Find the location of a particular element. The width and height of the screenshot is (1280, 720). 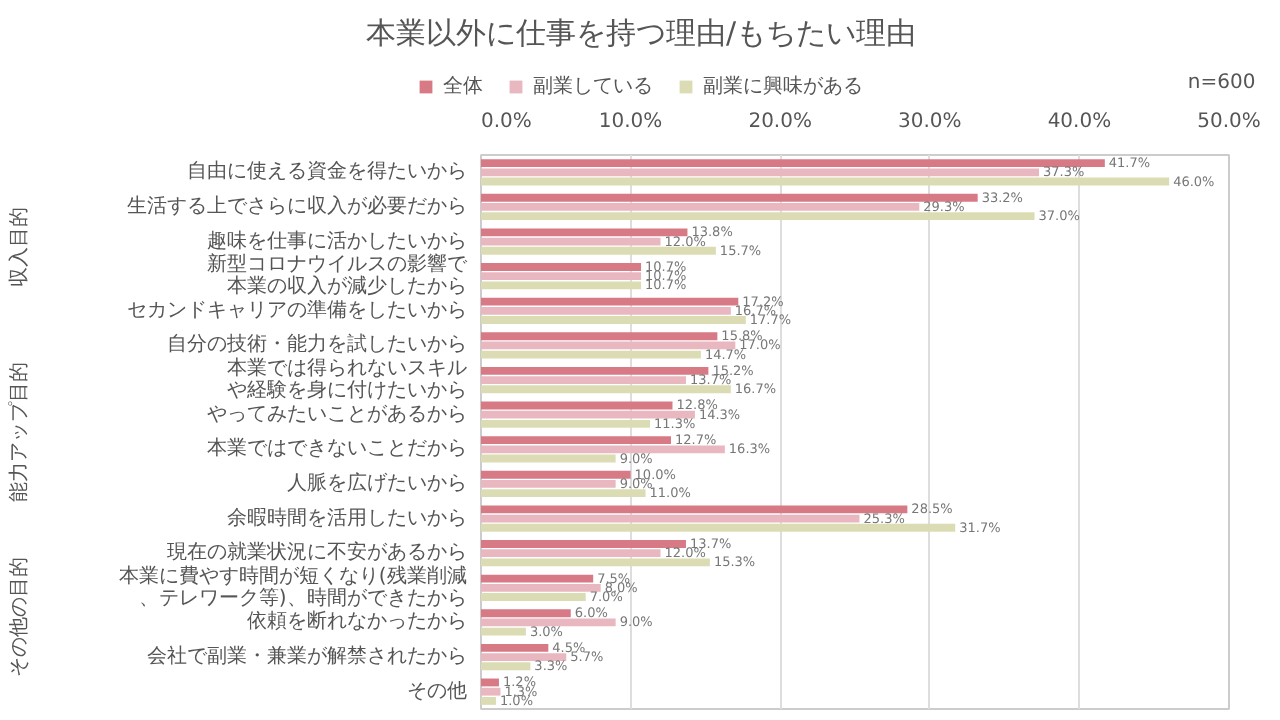

y-tick-label: 余暇時間を活用したいから is located at coordinates (346, 517).